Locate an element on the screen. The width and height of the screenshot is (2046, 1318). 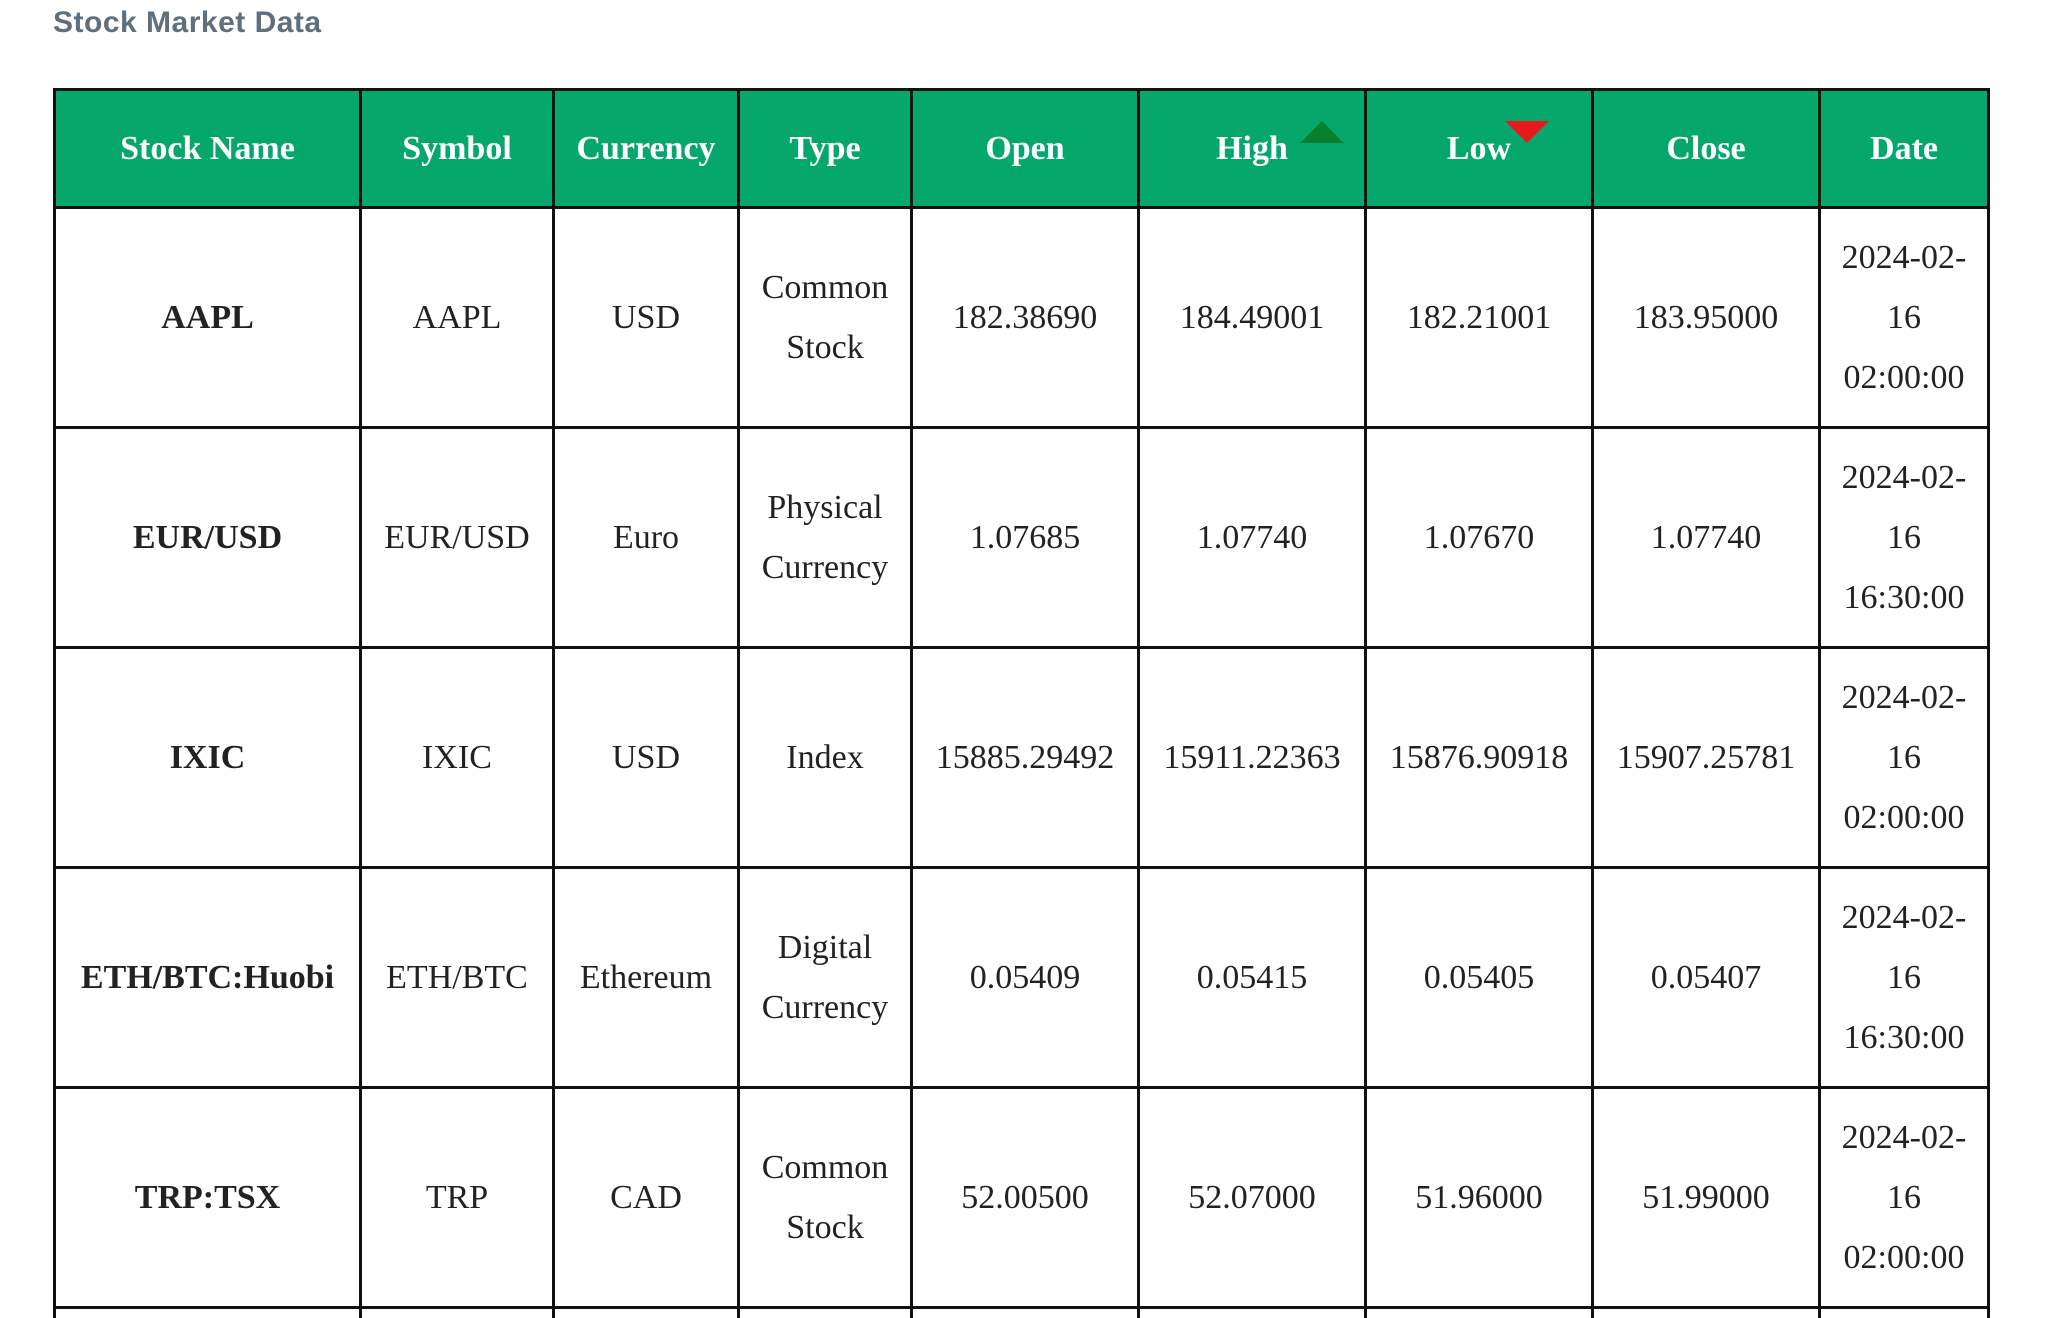
header-open: Open is located at coordinates (1025, 148).